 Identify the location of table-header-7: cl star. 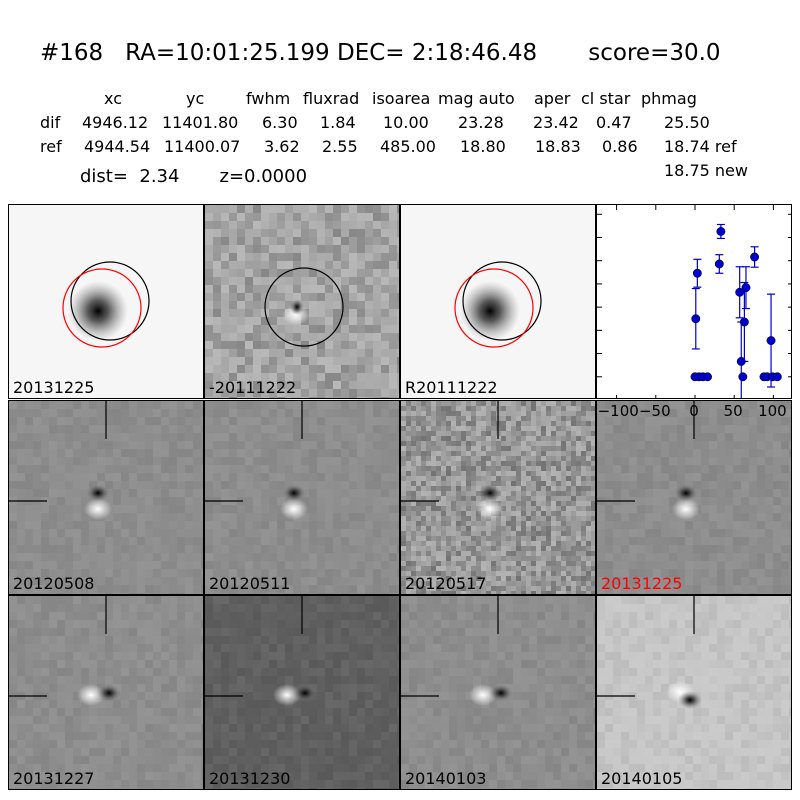
(606, 98).